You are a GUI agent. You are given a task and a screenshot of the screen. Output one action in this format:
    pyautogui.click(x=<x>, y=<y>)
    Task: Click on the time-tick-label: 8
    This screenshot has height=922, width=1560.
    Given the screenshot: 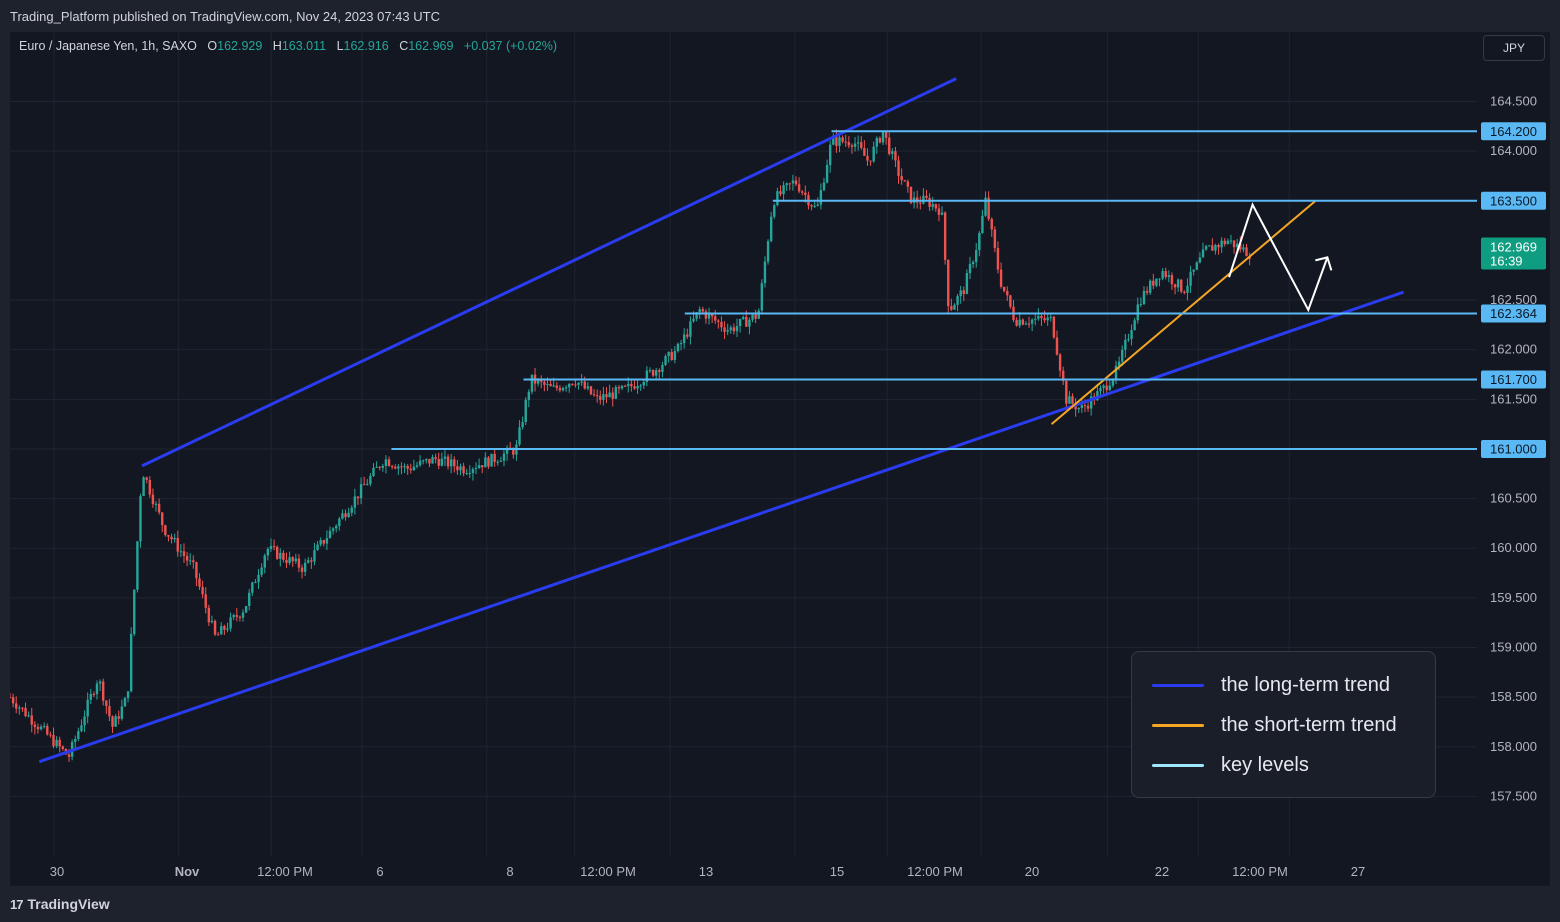 What is the action you would take?
    pyautogui.click(x=509, y=871)
    